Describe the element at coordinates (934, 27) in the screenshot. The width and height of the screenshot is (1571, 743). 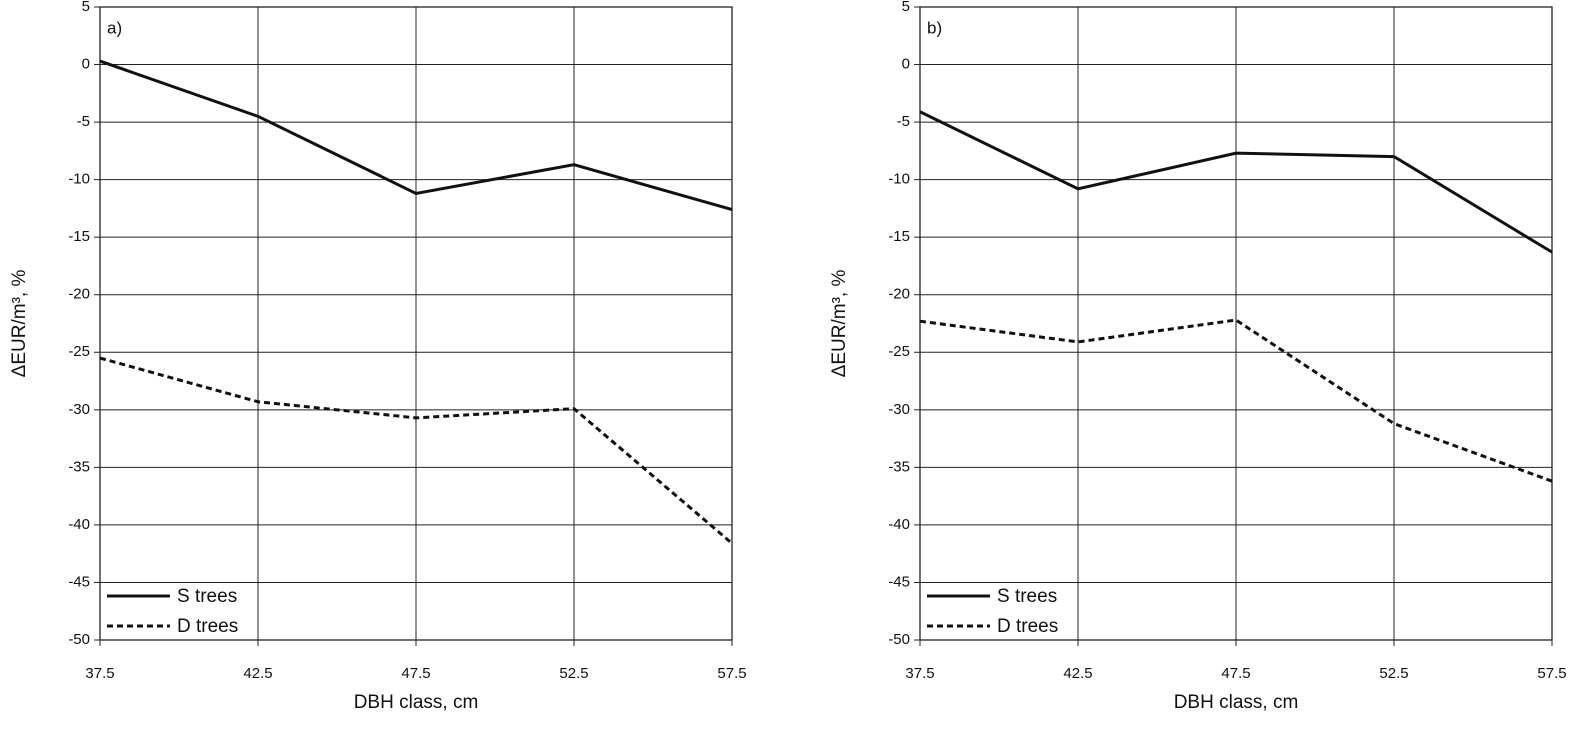
I see `panel-label: b)` at that location.